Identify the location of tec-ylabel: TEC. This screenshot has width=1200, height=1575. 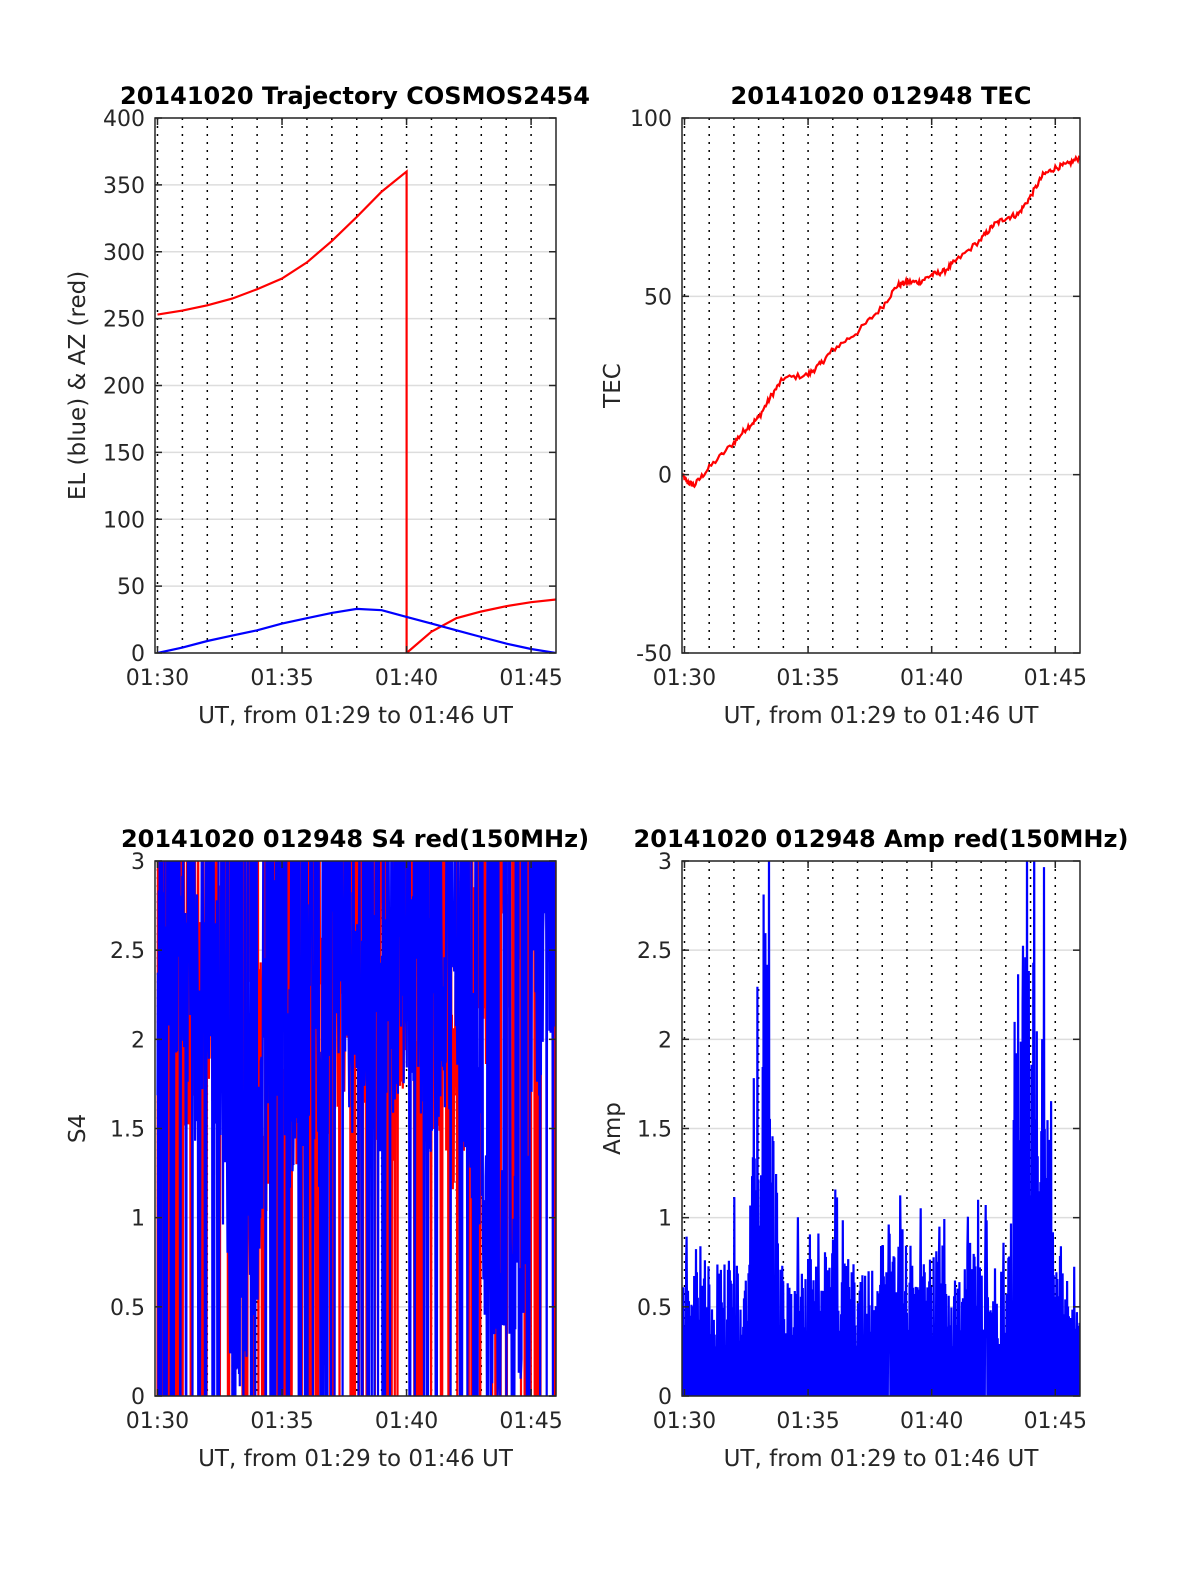
(613, 386).